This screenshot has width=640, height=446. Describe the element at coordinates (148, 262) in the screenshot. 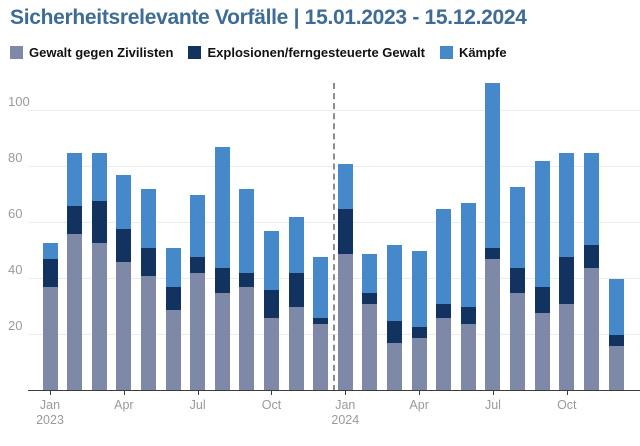

I see `bar-segment-may-2023-s1` at that location.